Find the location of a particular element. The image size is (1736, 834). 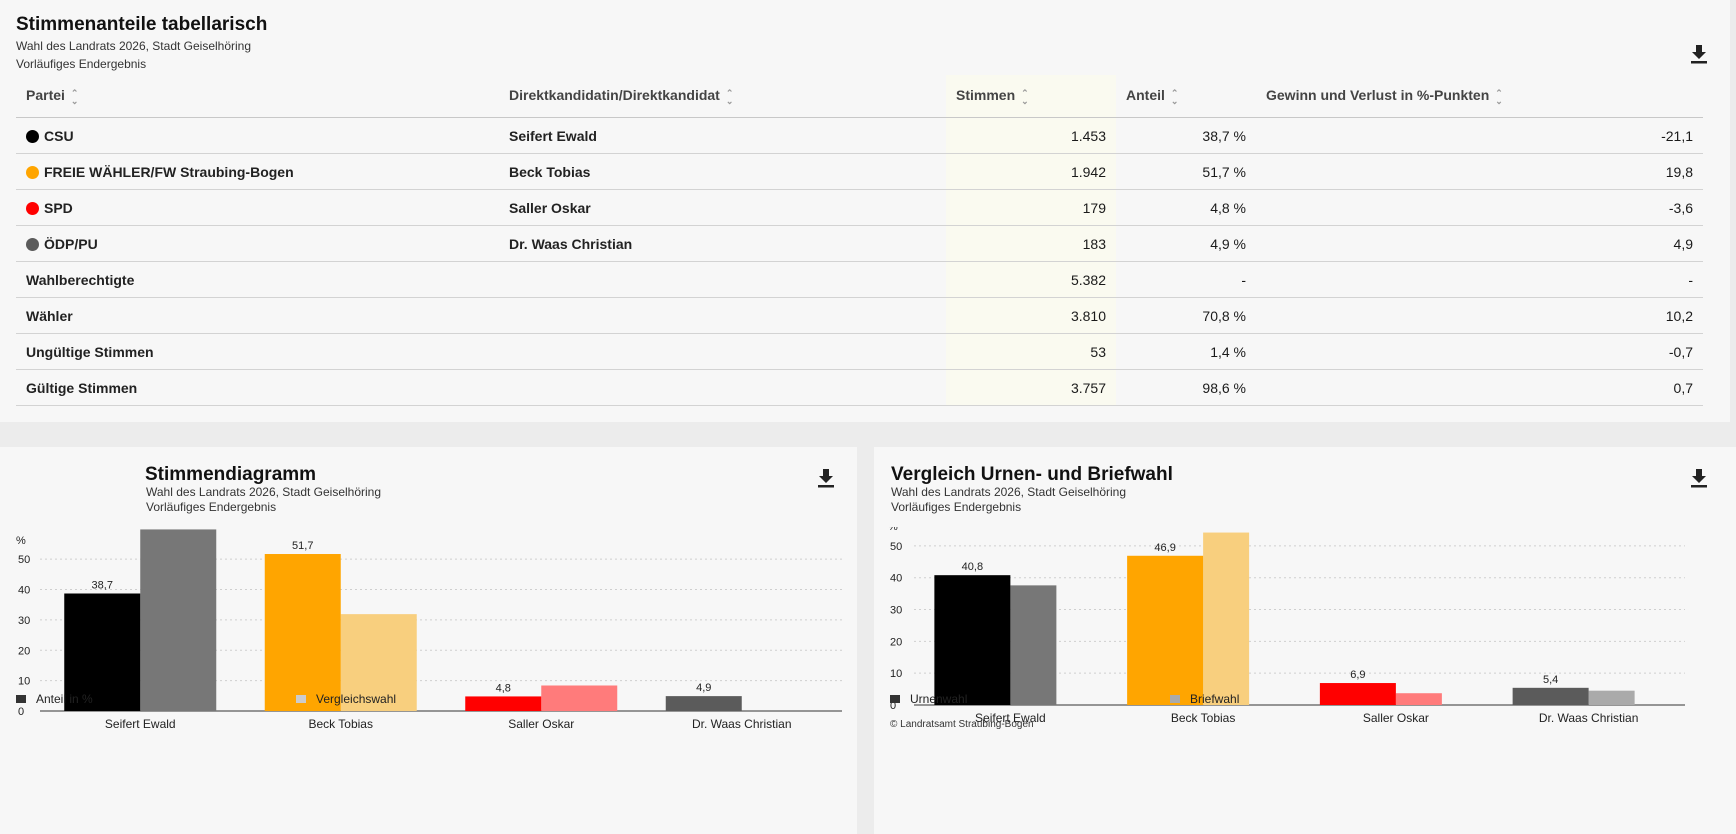

change-value: -0,7 is located at coordinates (1479, 351).